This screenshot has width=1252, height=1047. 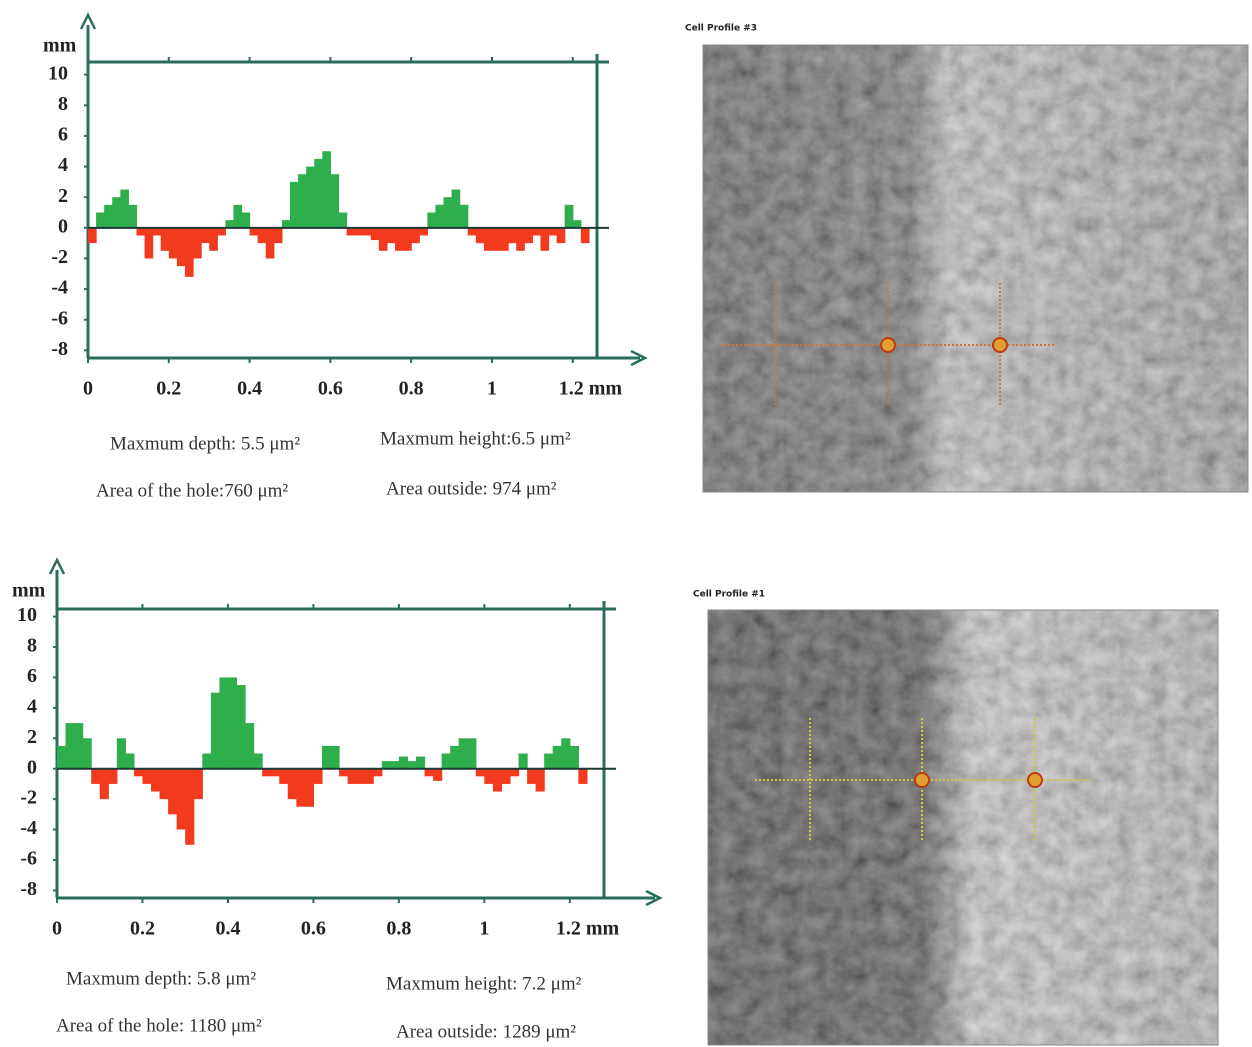 What do you see at coordinates (63, 226) in the screenshot?
I see `y-tick-label: 0` at bounding box center [63, 226].